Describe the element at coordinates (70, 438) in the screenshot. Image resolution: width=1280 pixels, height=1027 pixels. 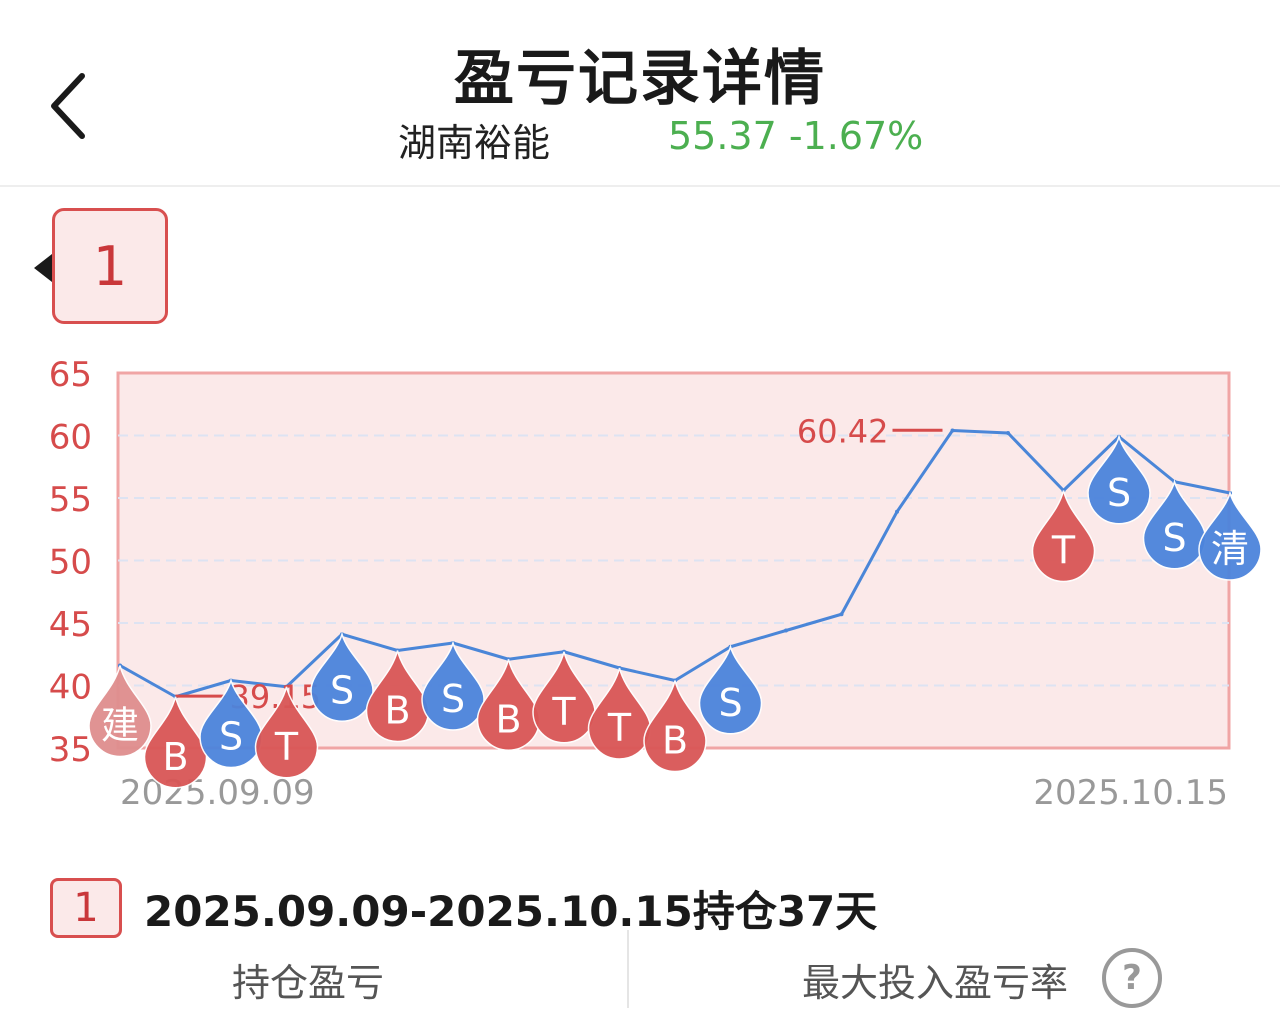
I see `y-tick-label: 60` at that location.